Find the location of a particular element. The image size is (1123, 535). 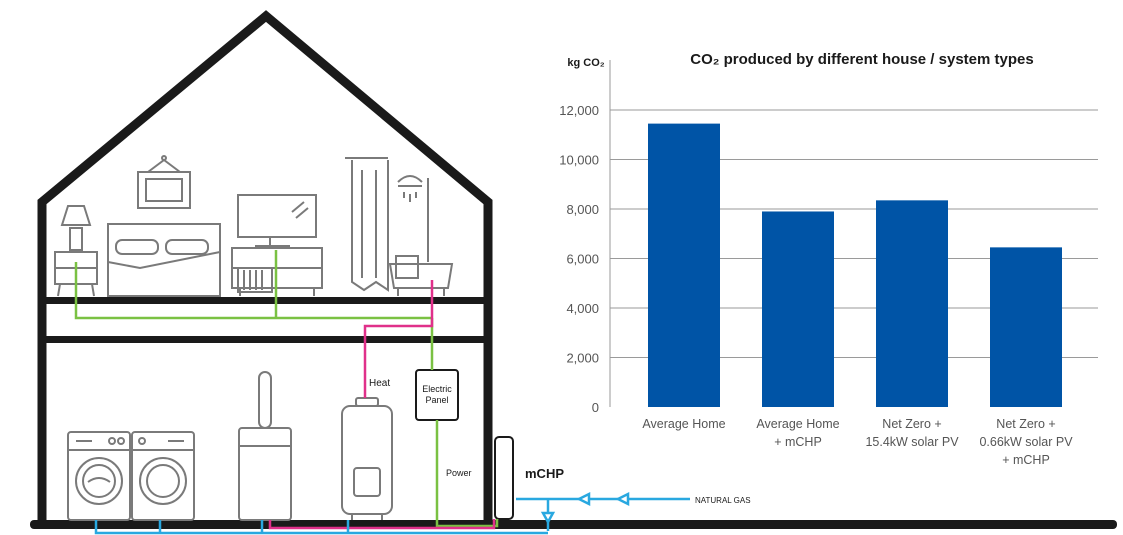

panel-label-line2: Panel is located at coordinates (436, 400).